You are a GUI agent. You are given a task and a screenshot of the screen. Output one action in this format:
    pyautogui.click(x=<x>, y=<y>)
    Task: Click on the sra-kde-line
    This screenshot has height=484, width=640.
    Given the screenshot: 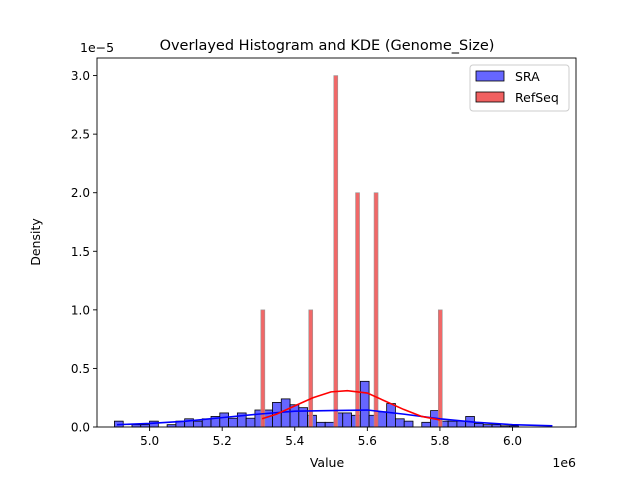 What is the action you would take?
    pyautogui.click(x=334, y=418)
    